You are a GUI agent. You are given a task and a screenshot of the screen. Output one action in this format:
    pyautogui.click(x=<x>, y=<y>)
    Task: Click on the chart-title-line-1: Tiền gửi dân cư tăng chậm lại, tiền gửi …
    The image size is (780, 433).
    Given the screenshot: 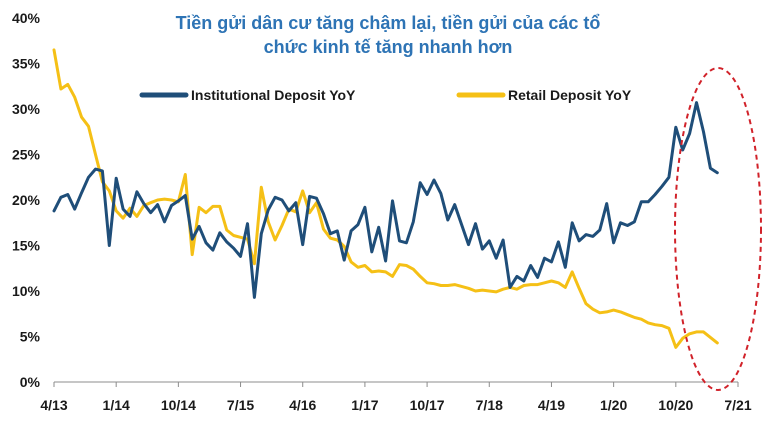 What is the action you would take?
    pyautogui.click(x=388, y=23)
    